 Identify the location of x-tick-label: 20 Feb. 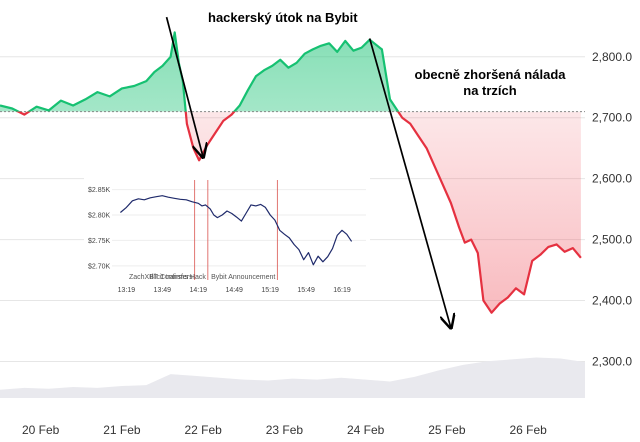
(41, 430).